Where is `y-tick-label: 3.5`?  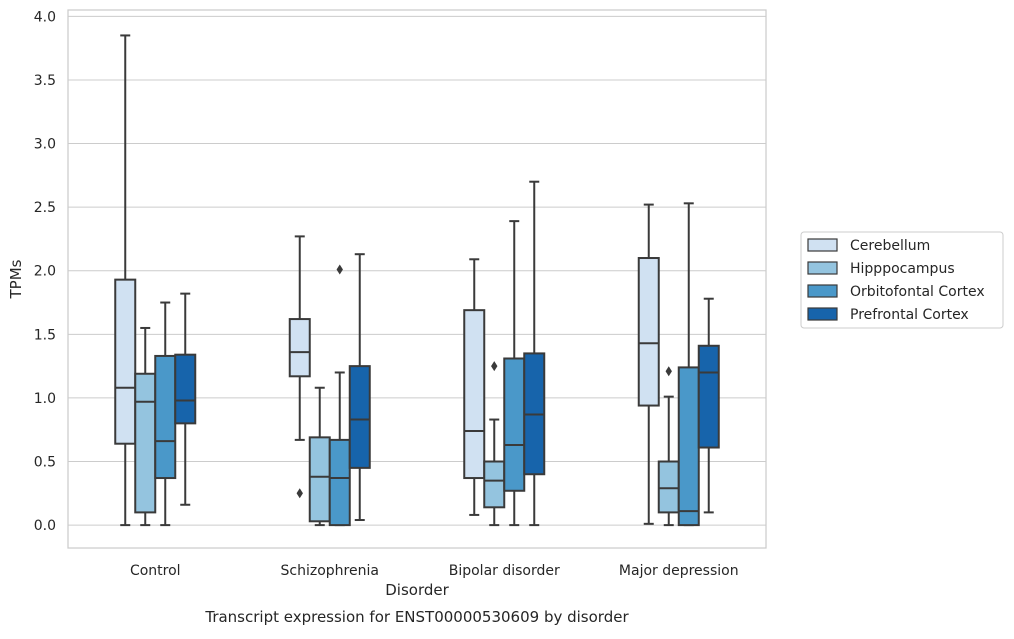 y-tick-label: 3.5 is located at coordinates (45, 81).